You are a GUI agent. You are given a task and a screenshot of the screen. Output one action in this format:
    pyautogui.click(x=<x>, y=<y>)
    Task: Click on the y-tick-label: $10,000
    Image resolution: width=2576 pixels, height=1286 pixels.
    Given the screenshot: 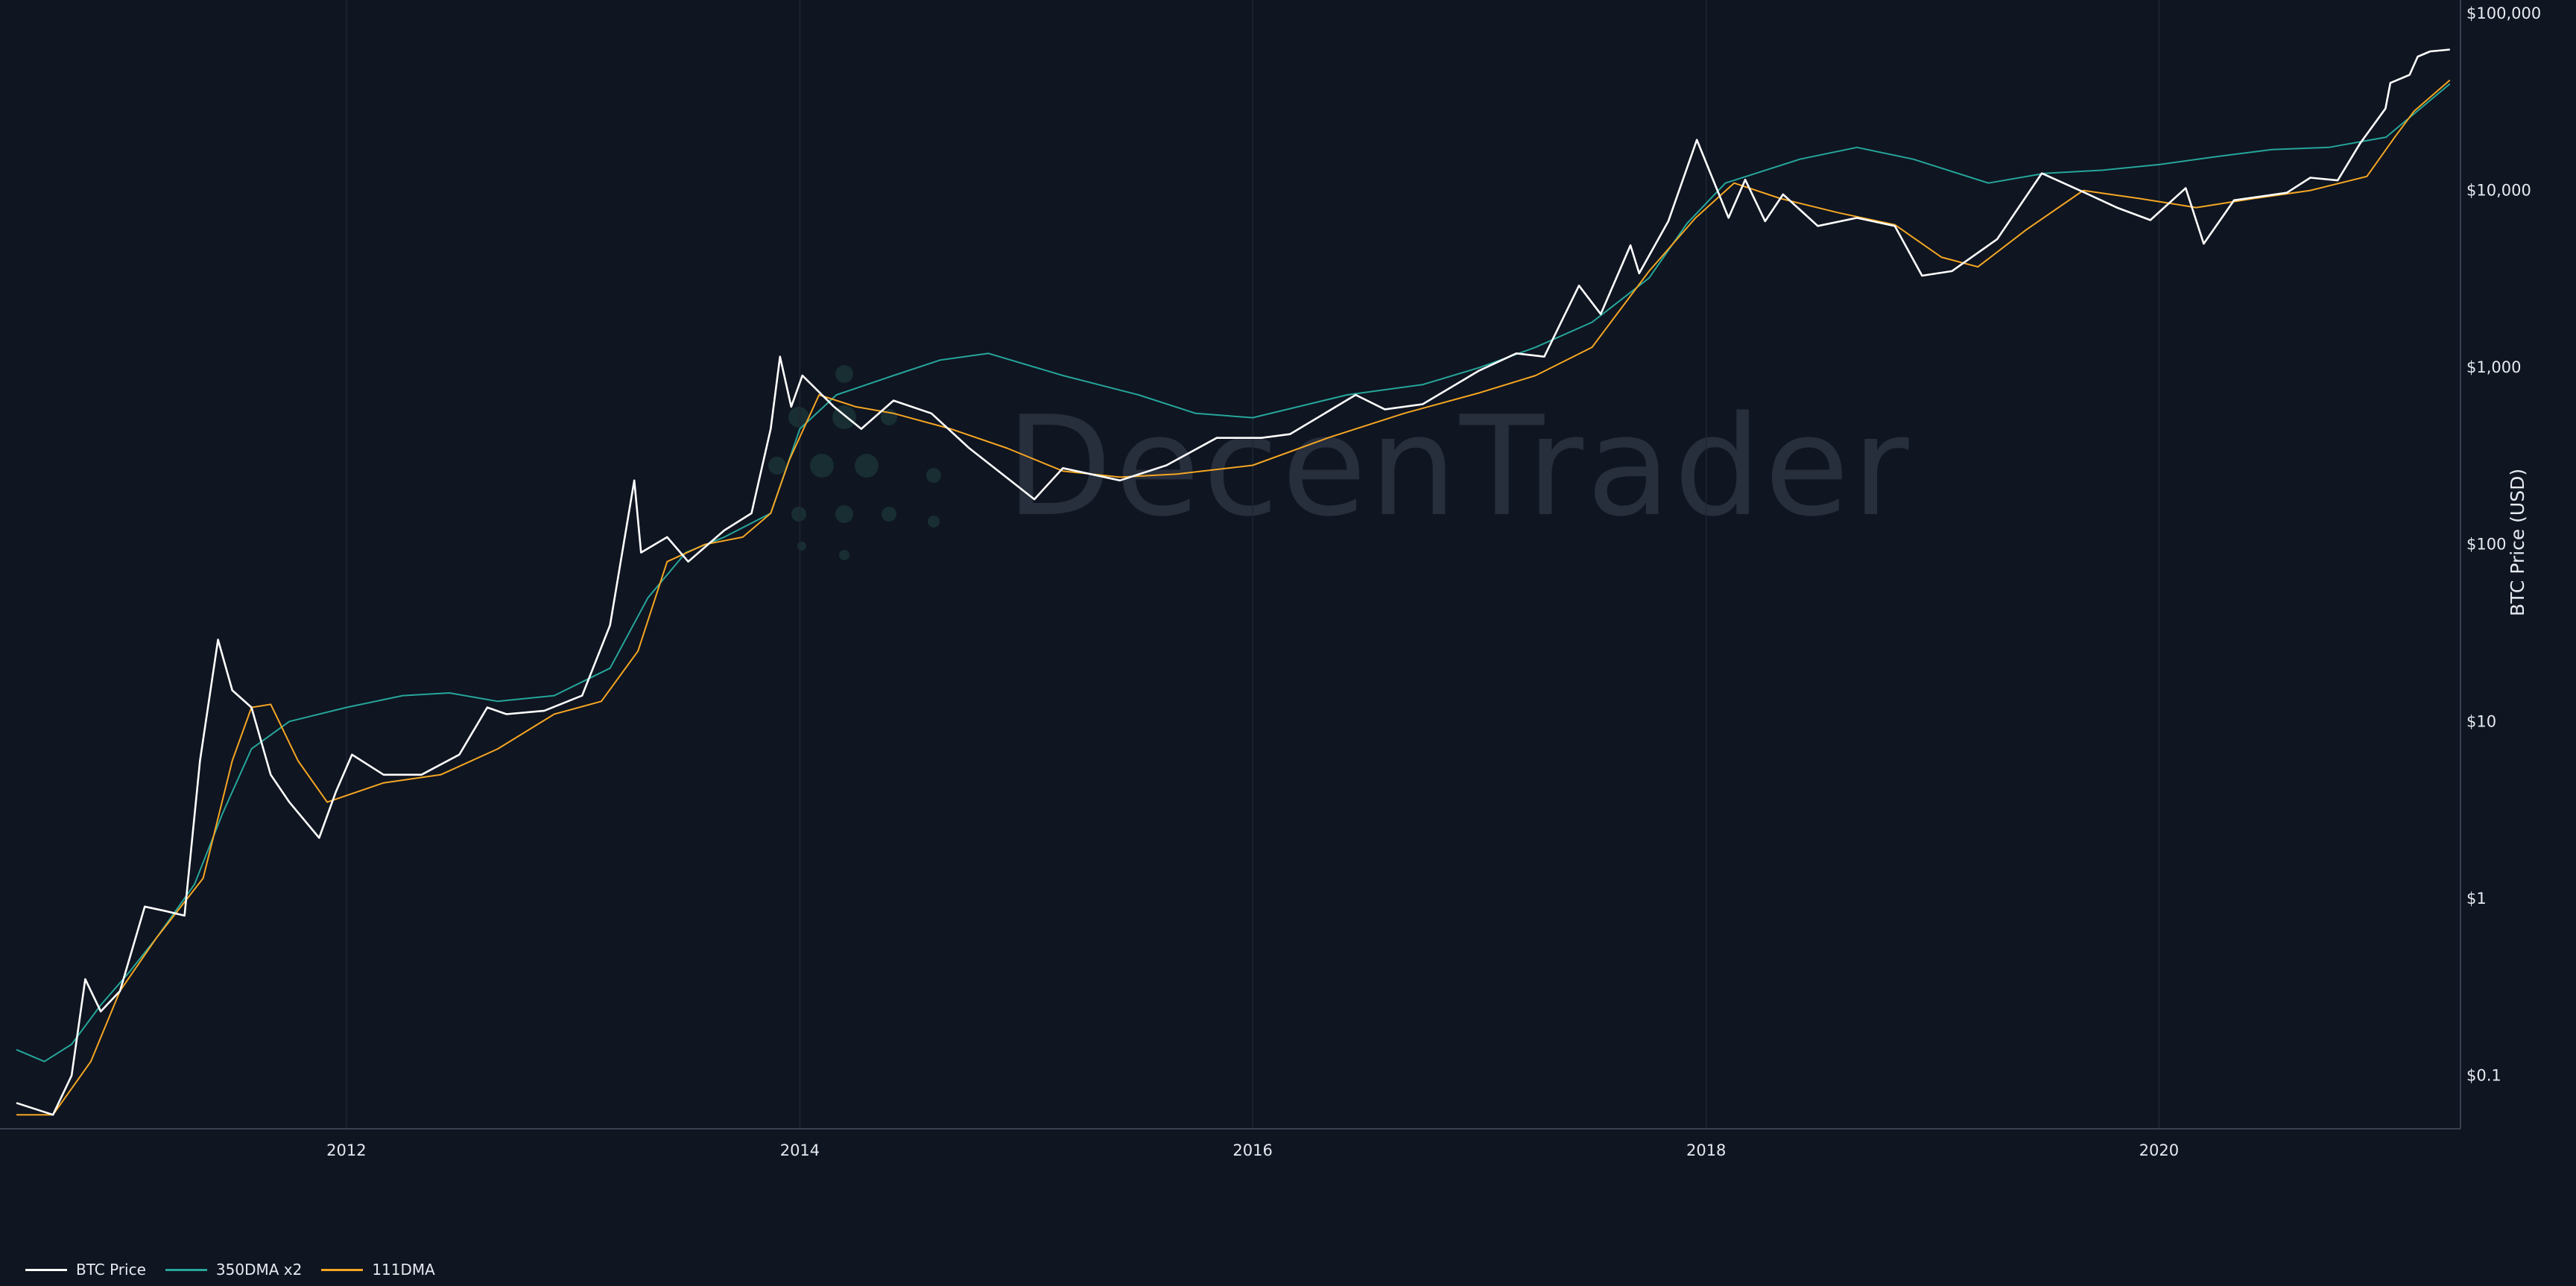 What is the action you would take?
    pyautogui.click(x=2499, y=191)
    